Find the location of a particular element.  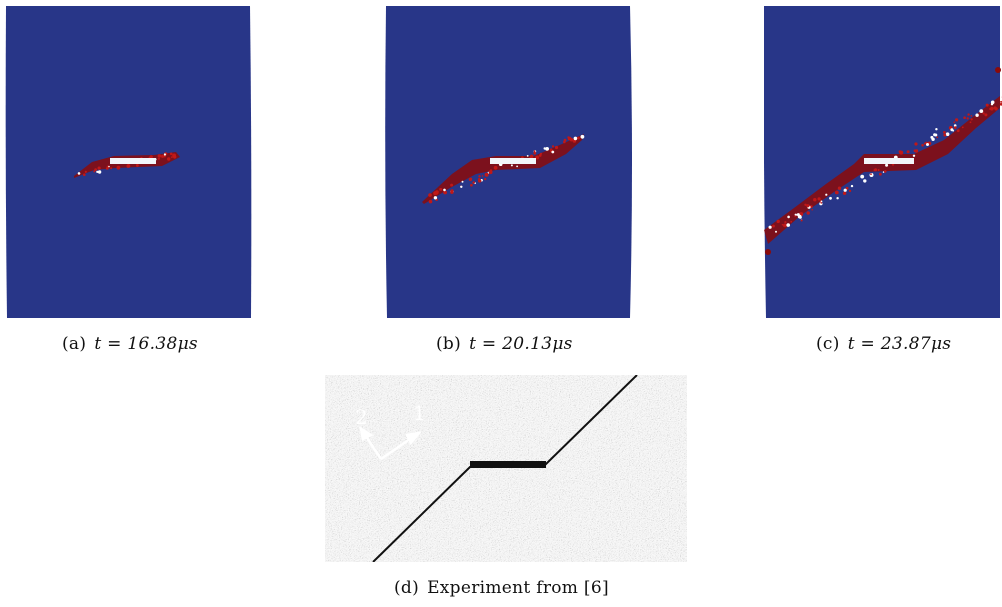

experiment-photo: 2 1 is located at coordinates (506, 468).